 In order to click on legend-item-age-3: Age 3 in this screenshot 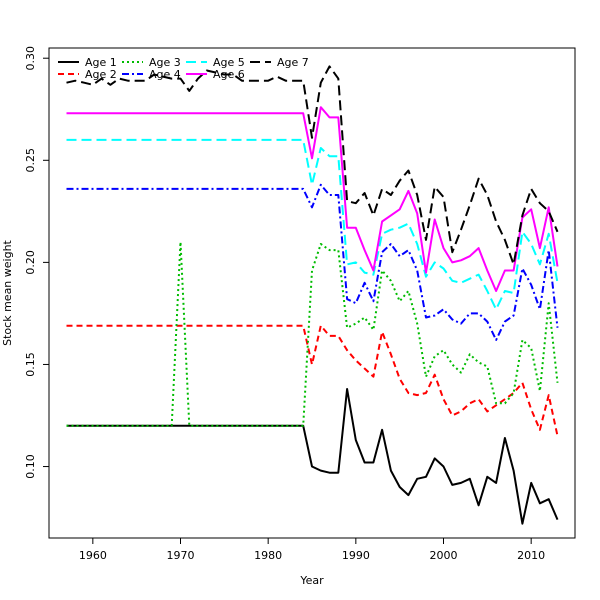, I will do `click(151, 62)`.